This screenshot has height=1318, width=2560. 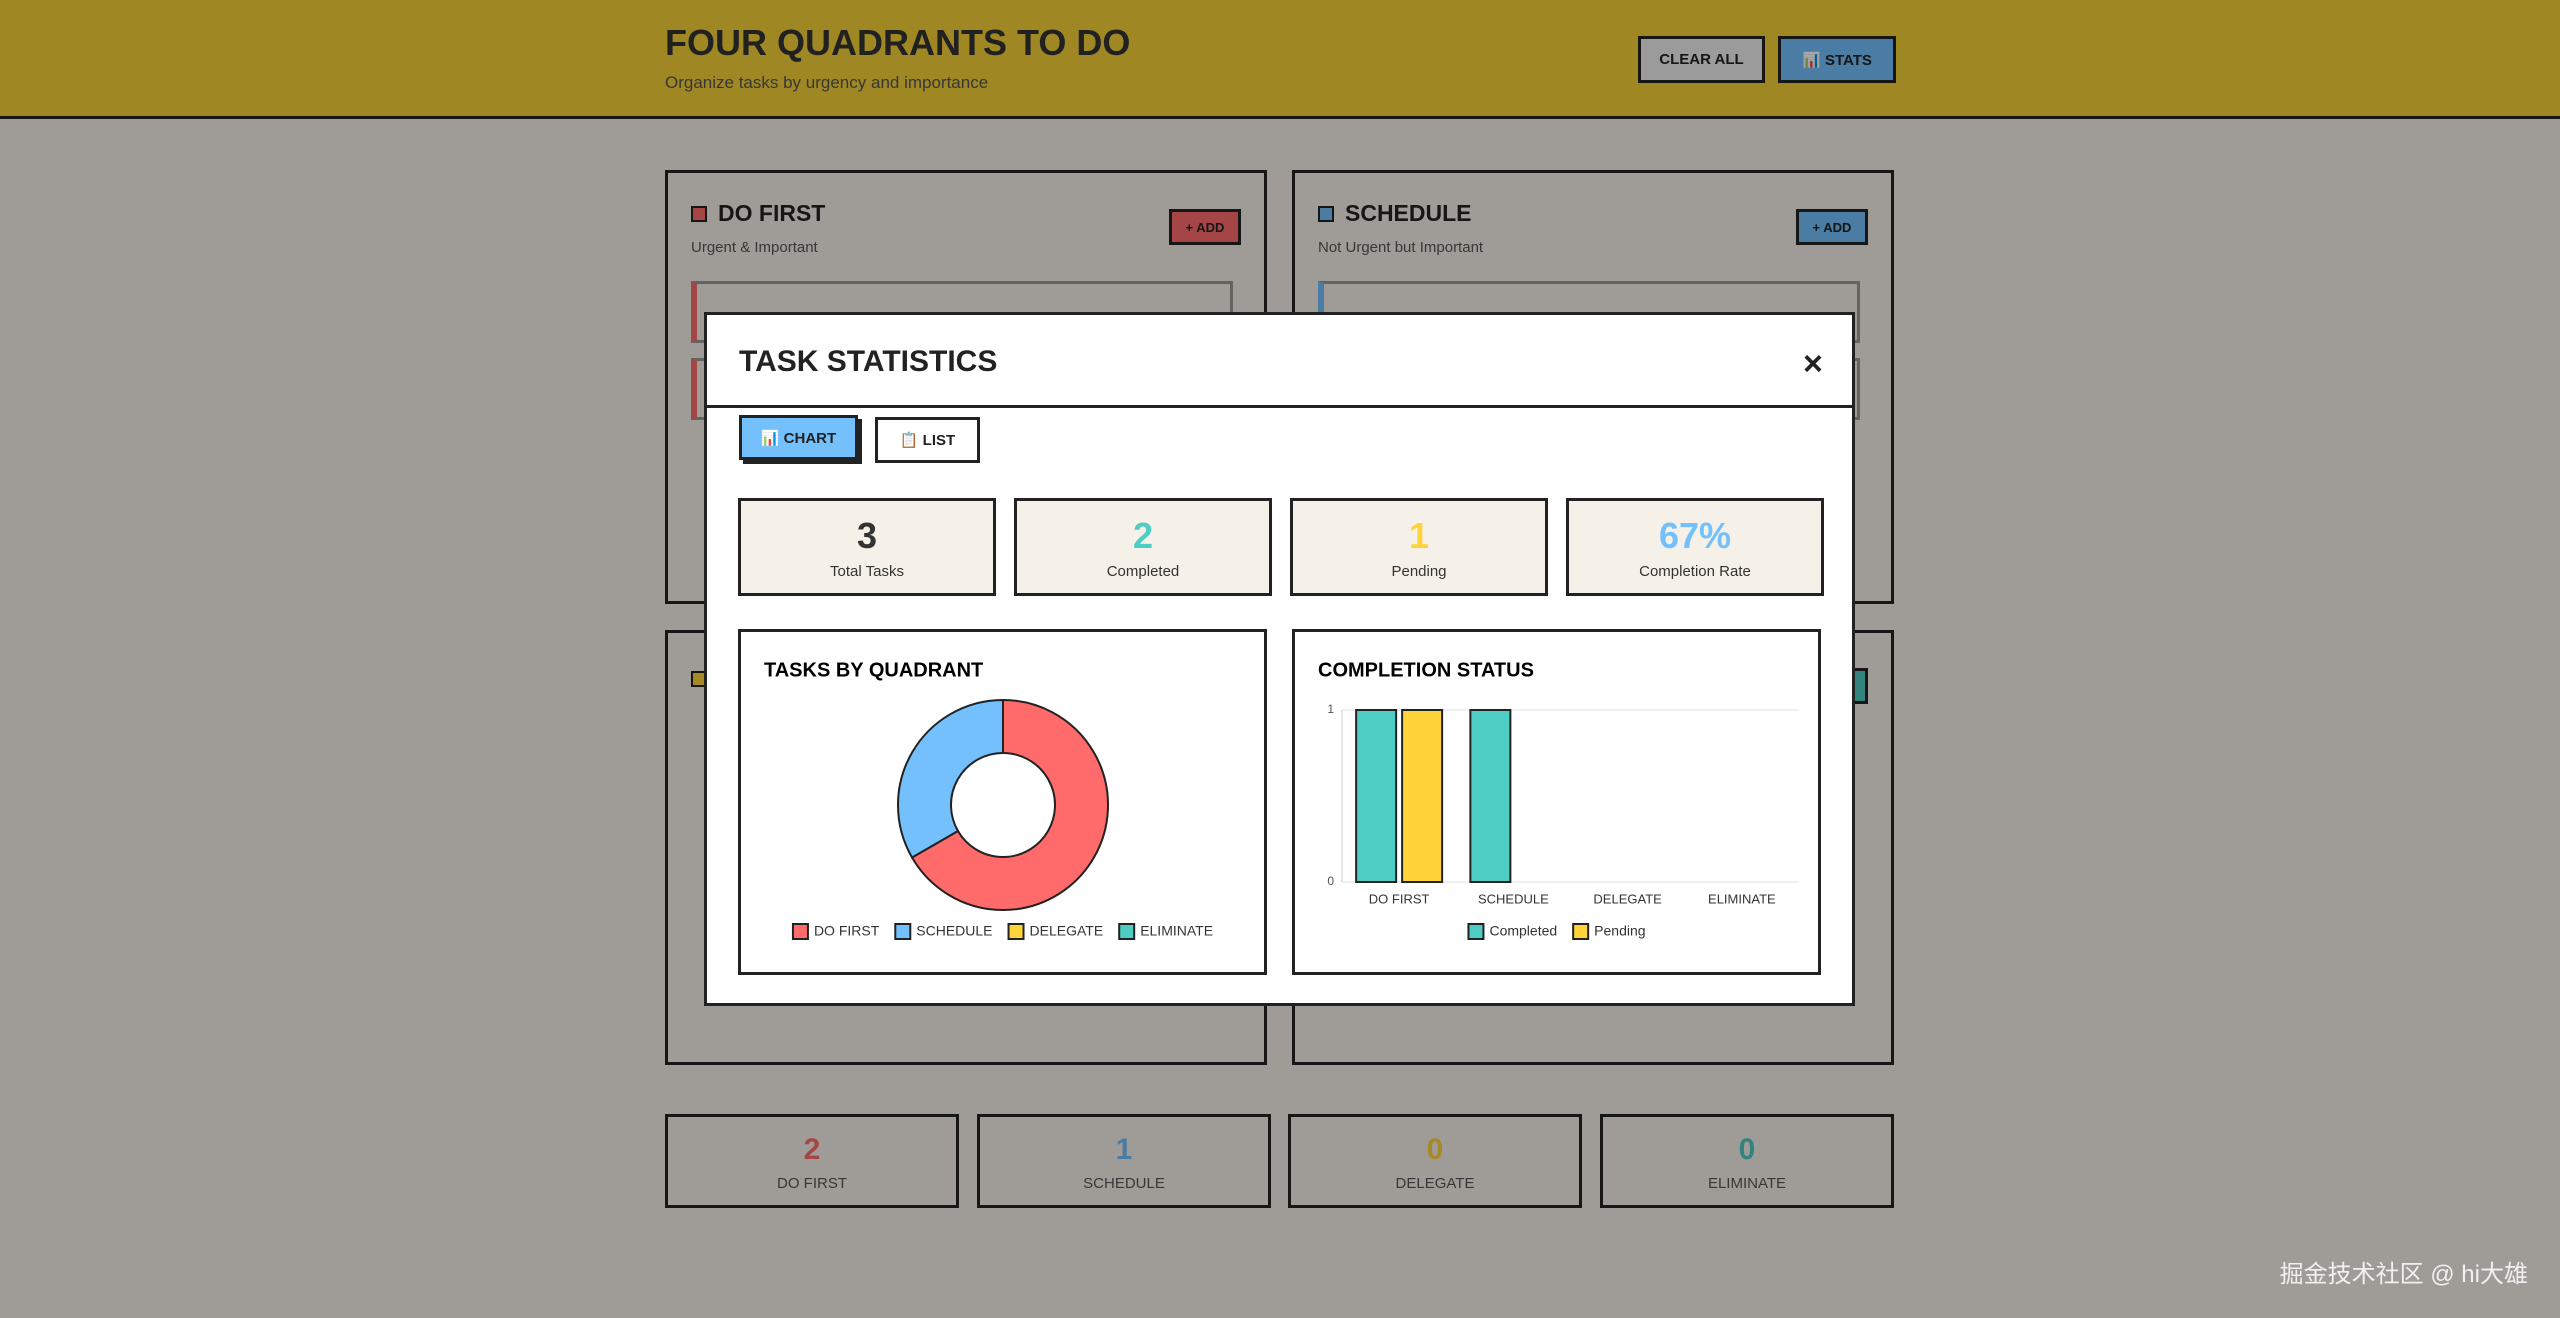 I want to click on summary-label: DO FIRST, so click(x=812, y=1183).